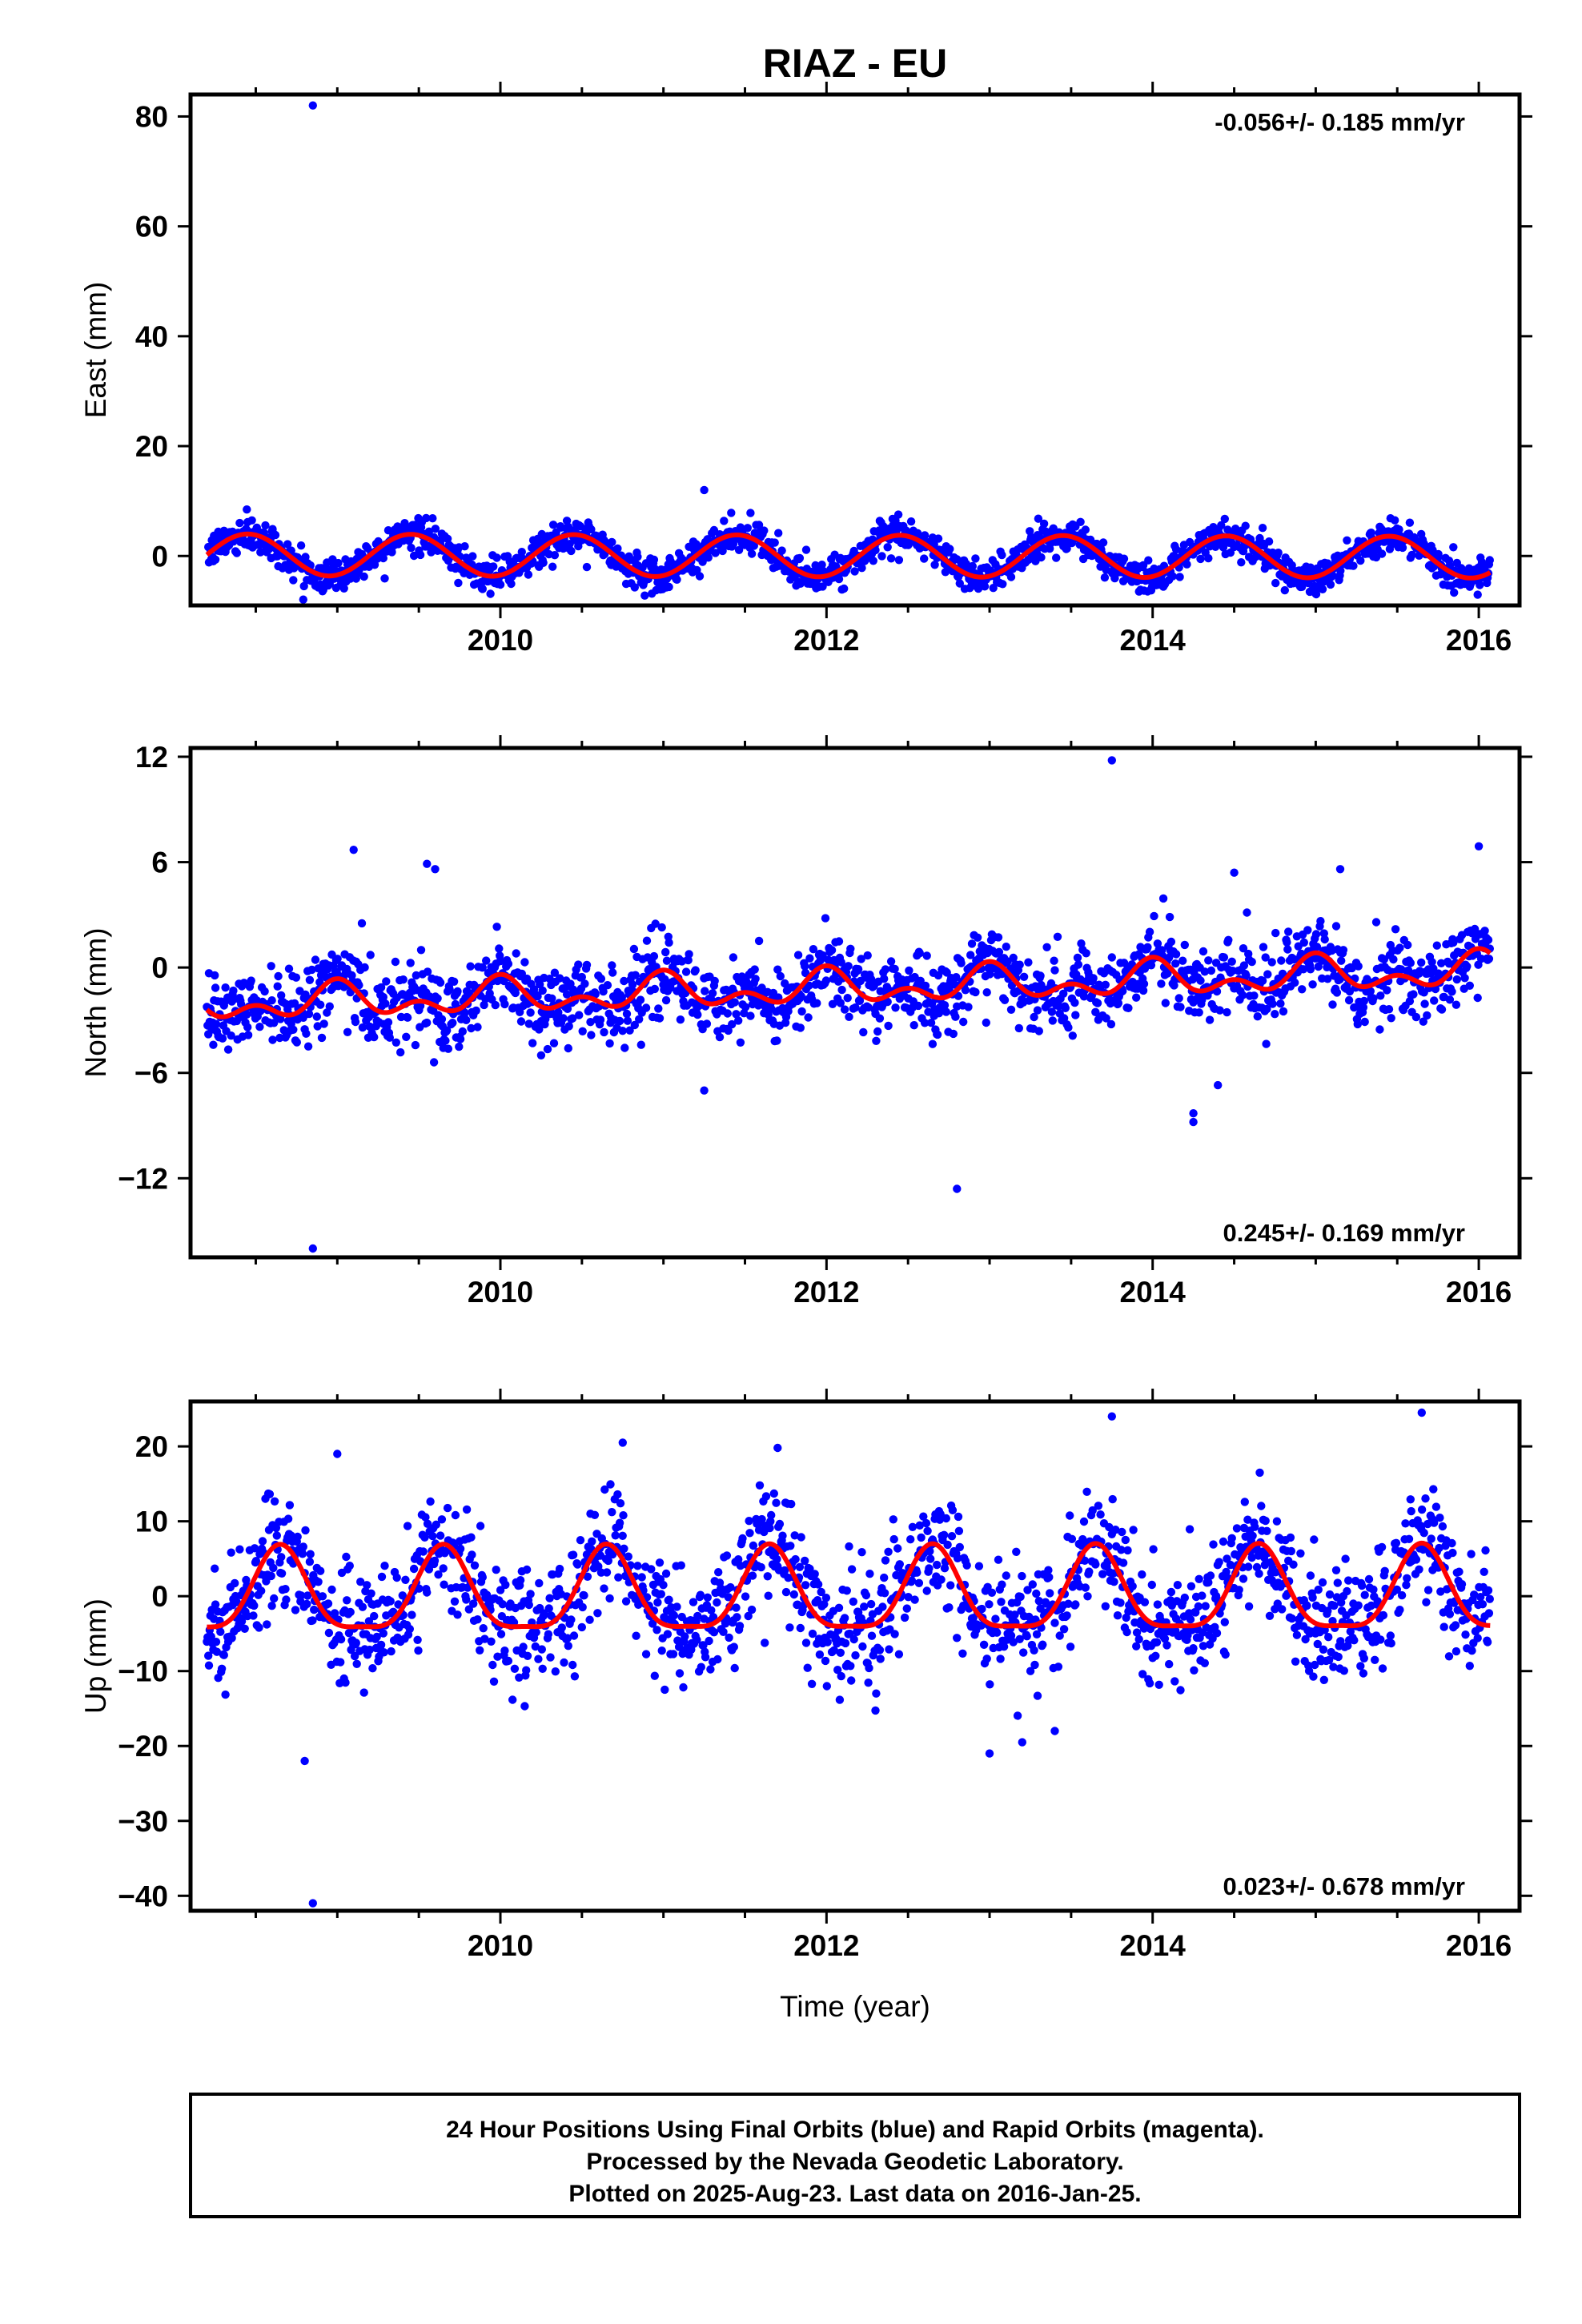 The width and height of the screenshot is (1582, 2324). Describe the element at coordinates (1153, 640) in the screenshot. I see `east-x-tick-label: 2014` at that location.